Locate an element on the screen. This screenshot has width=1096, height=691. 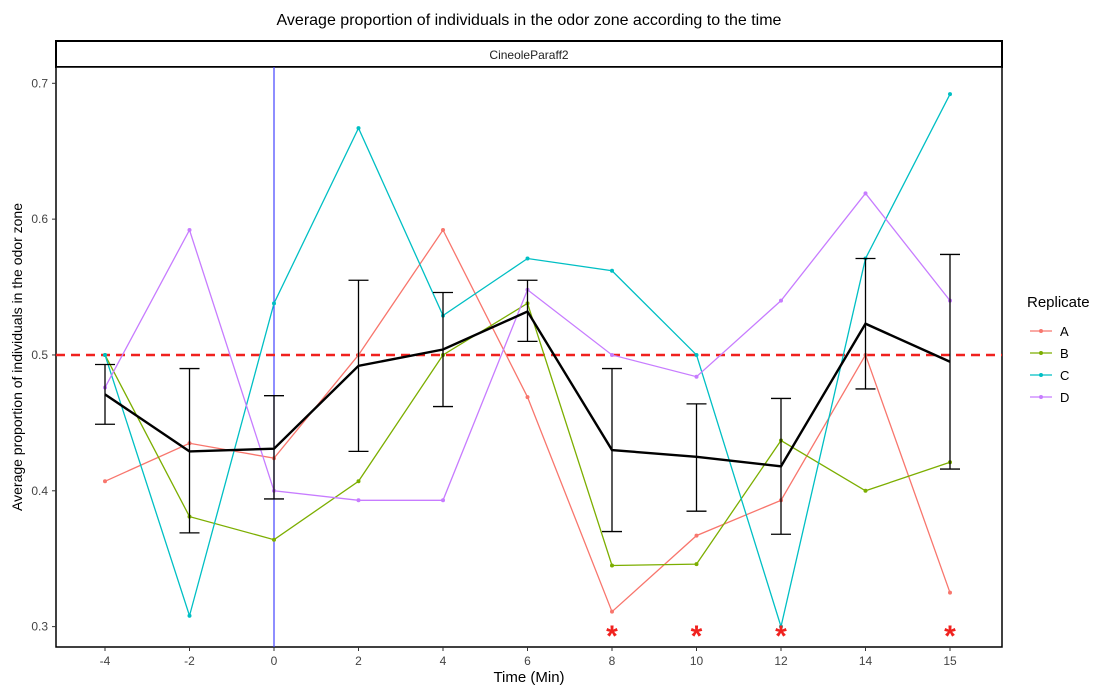
y-tick-label: 0.7 is located at coordinates (39, 83).